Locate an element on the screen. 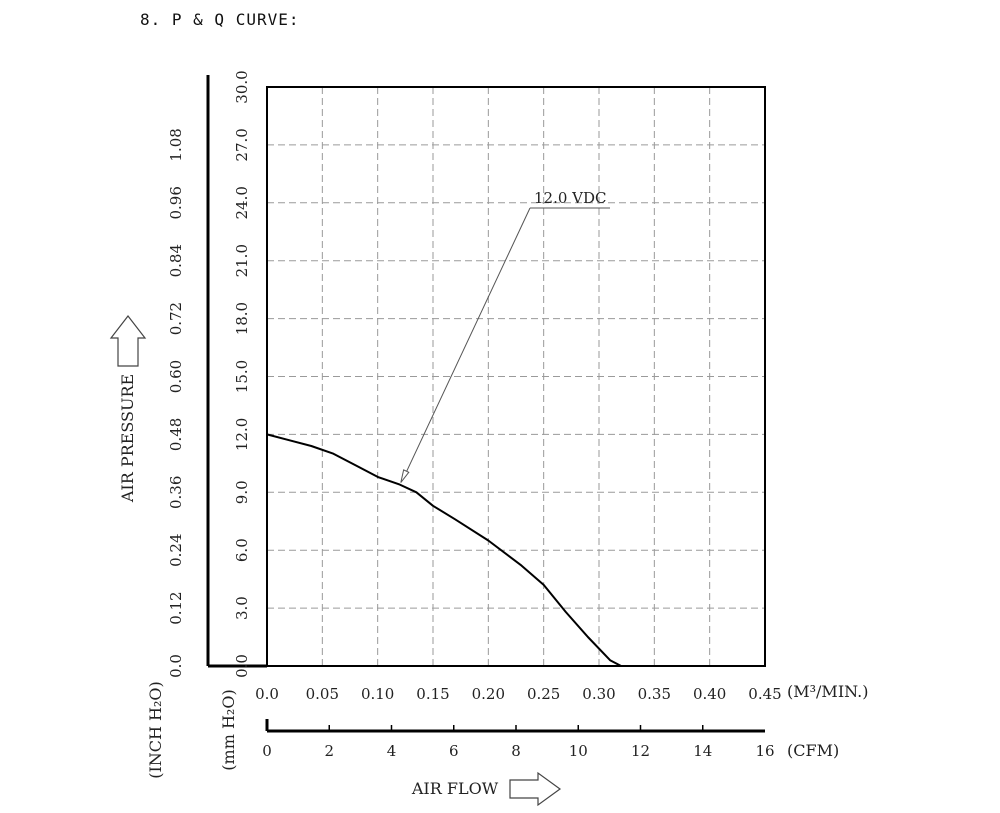 The width and height of the screenshot is (1000, 813). x-cfm-unit-label: (CFM) is located at coordinates (813, 750).